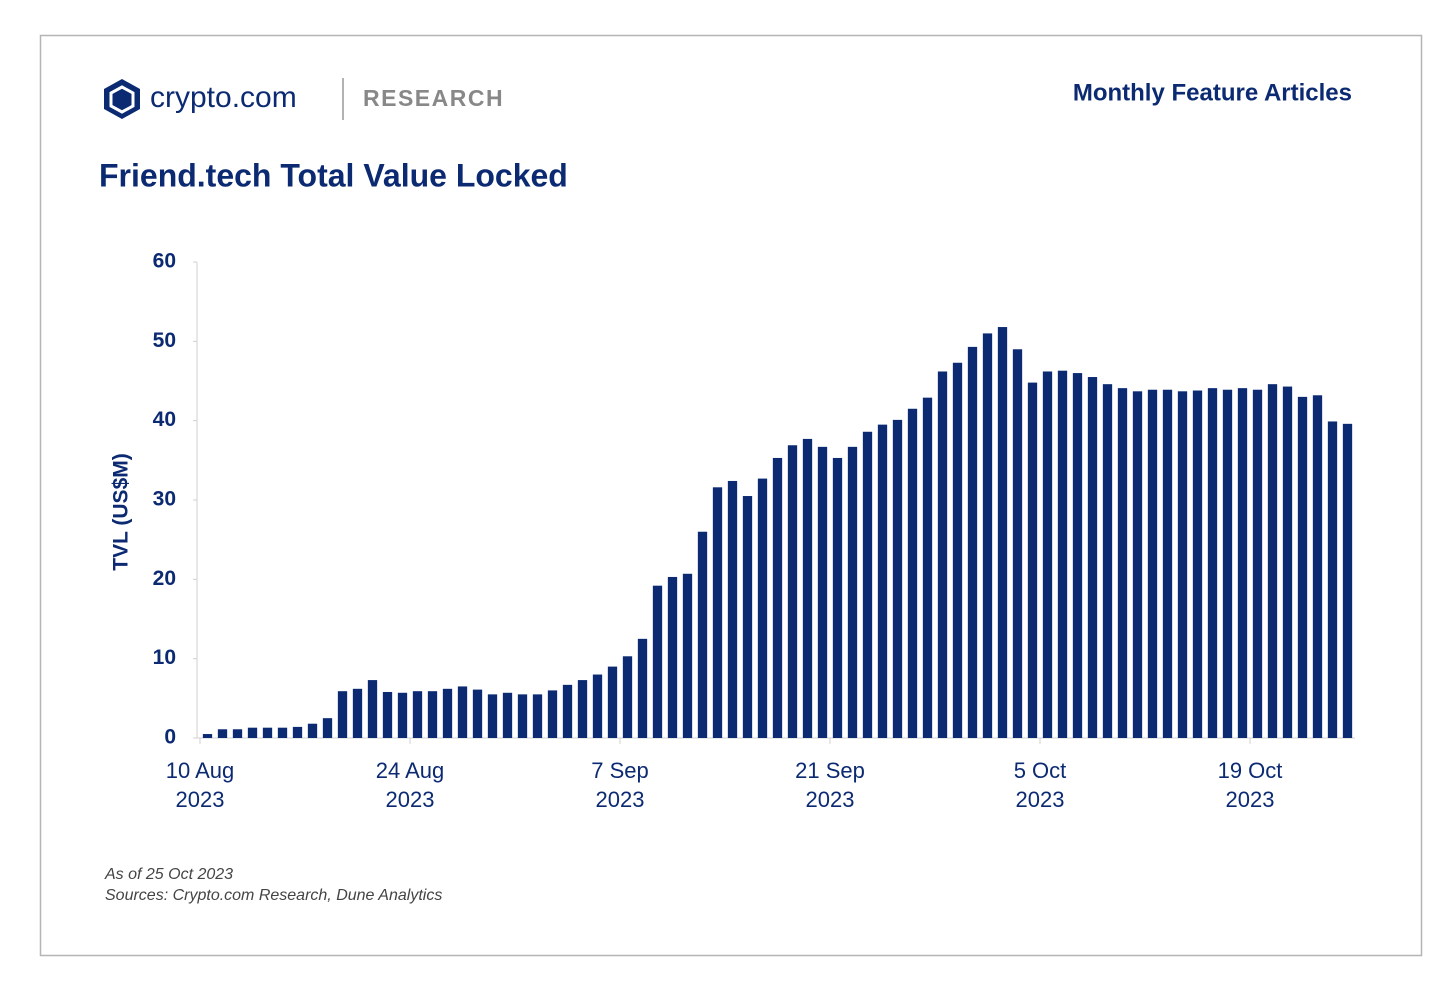 The image size is (1456, 993). I want to click on x-tick-label: 21 Sep, so click(830, 770).